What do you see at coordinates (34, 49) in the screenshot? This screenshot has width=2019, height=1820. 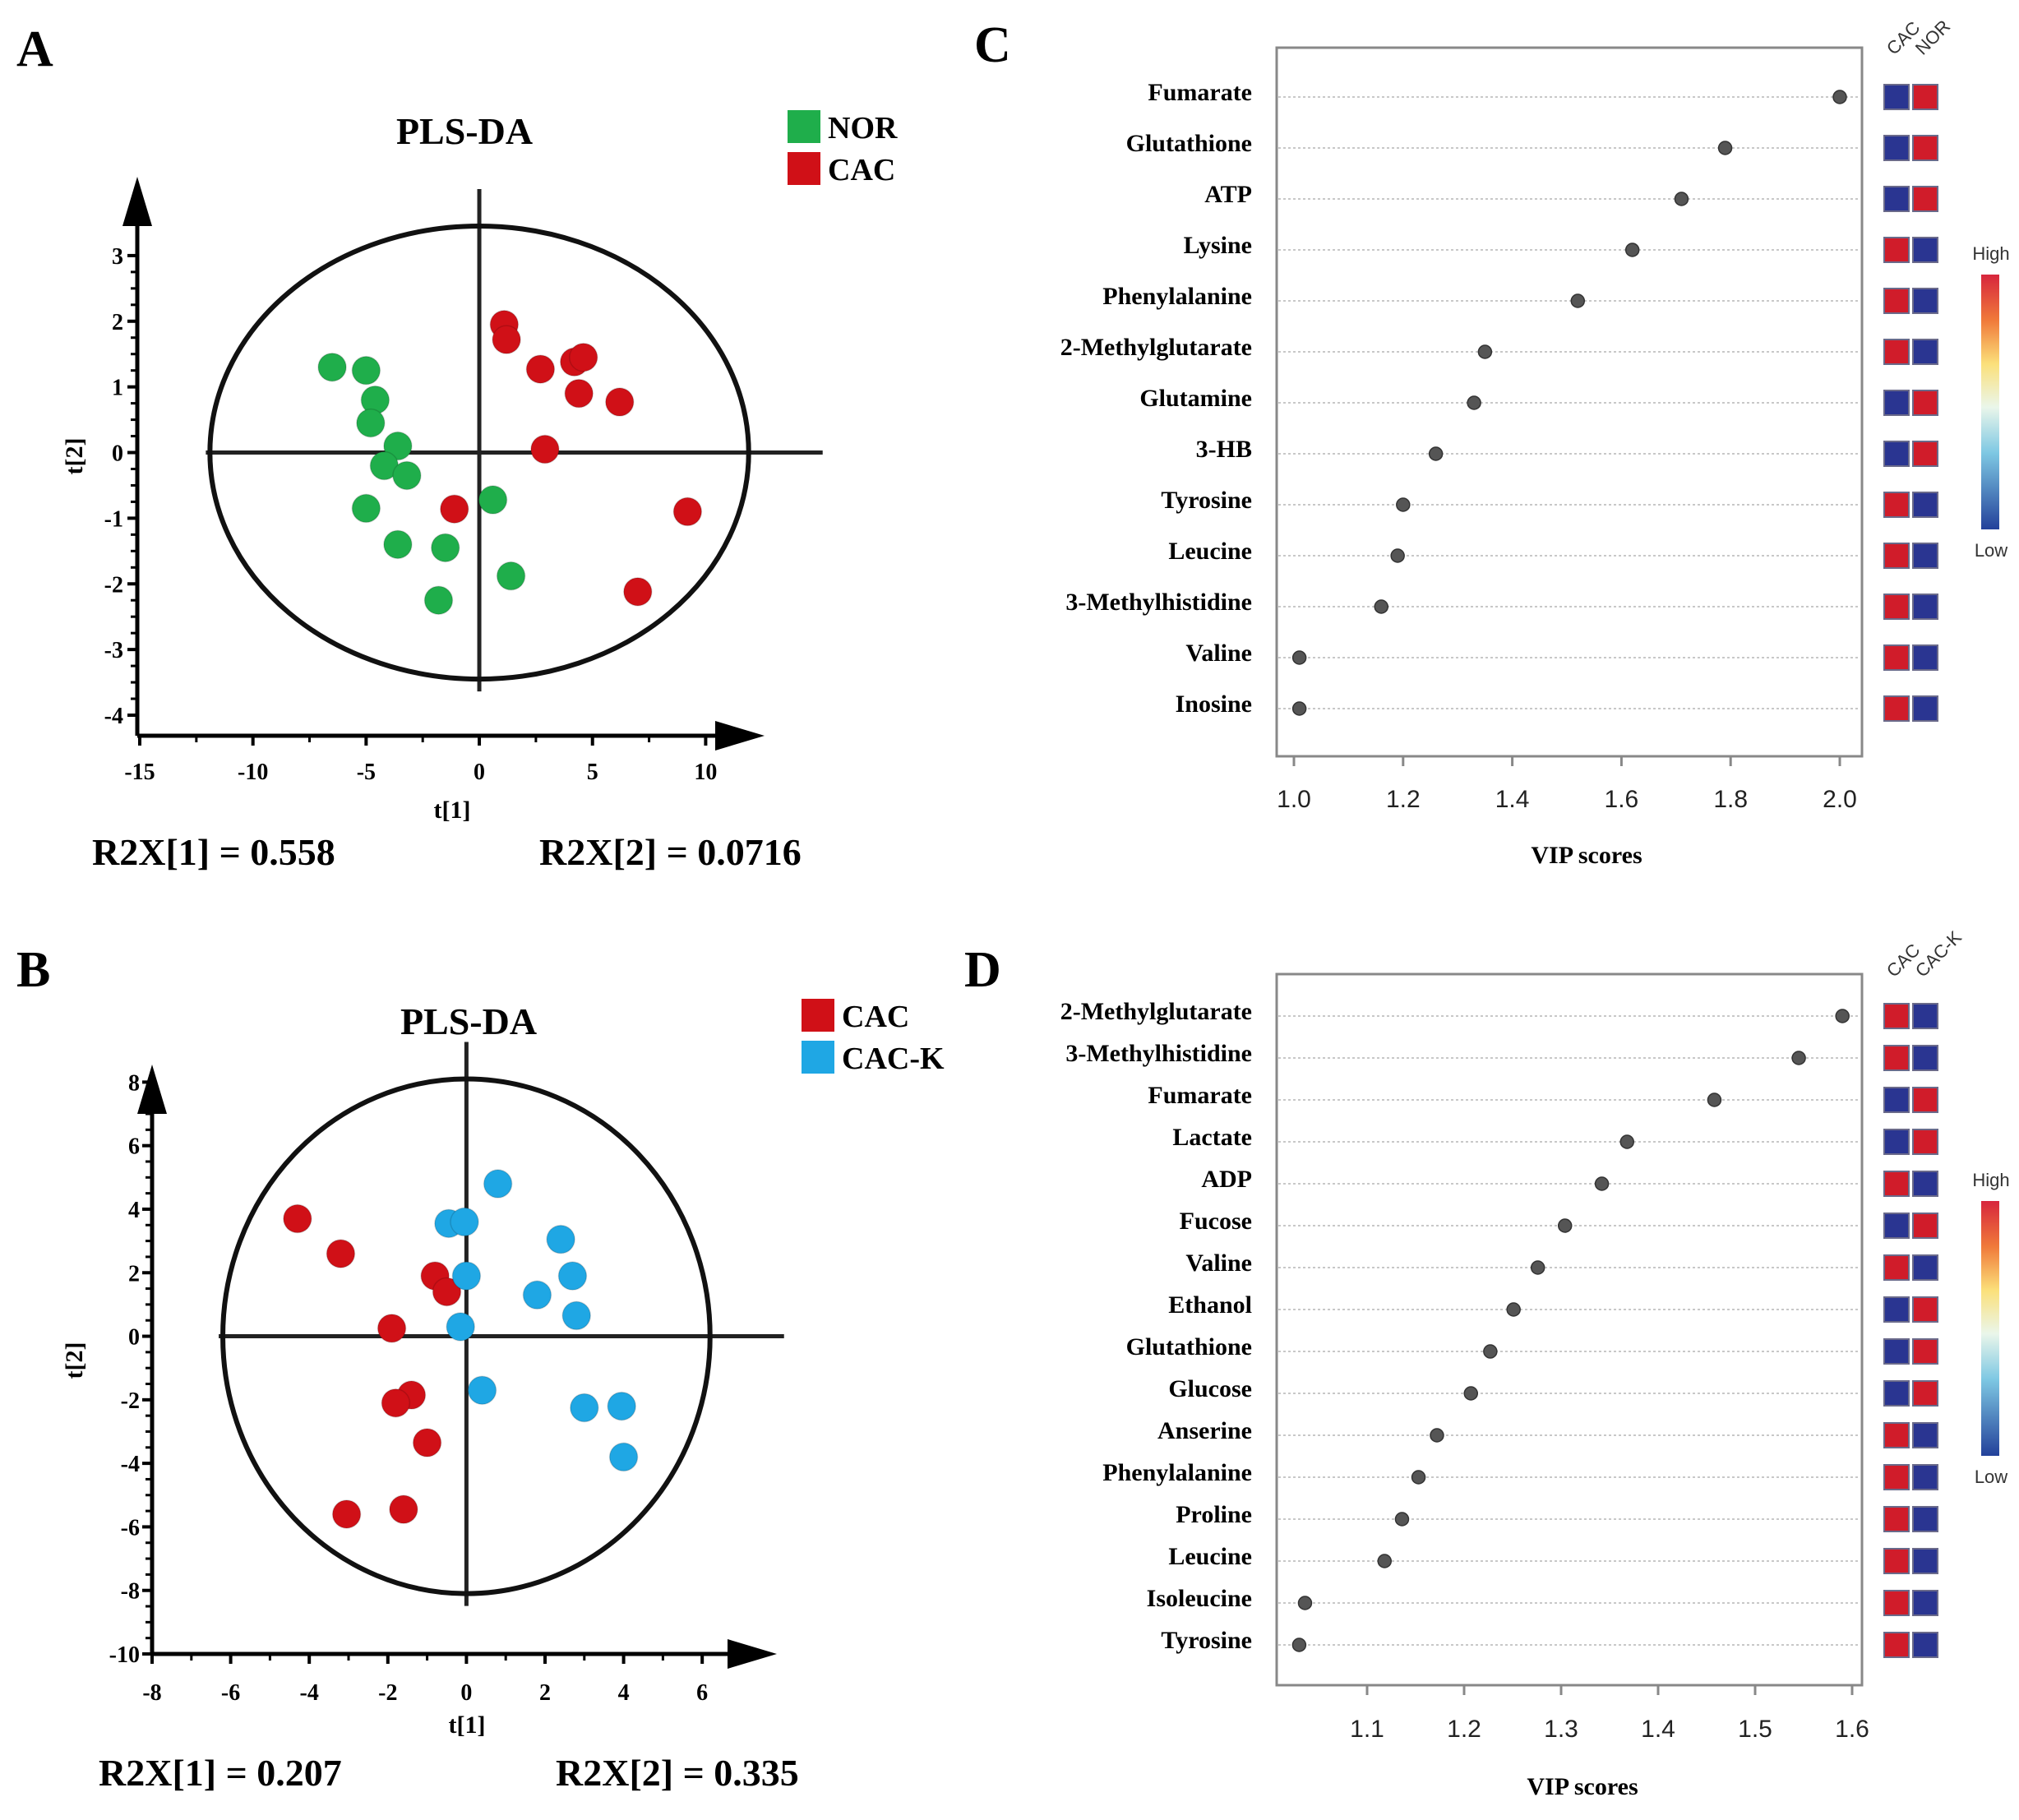 I see `panel-letter-a: A` at bounding box center [34, 49].